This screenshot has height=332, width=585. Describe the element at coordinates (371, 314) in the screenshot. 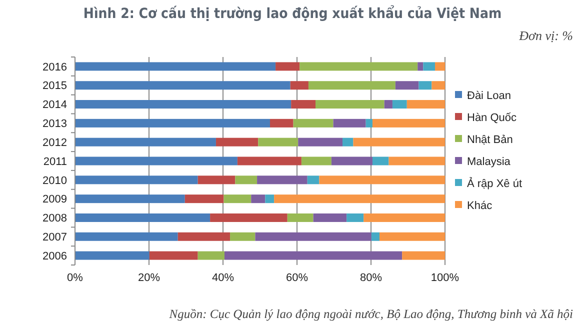

I see `text: Nguồn: Cục Quản lý lao động ngoài nước, Bộ Lao động, Thương binh và Xã hội` at that location.